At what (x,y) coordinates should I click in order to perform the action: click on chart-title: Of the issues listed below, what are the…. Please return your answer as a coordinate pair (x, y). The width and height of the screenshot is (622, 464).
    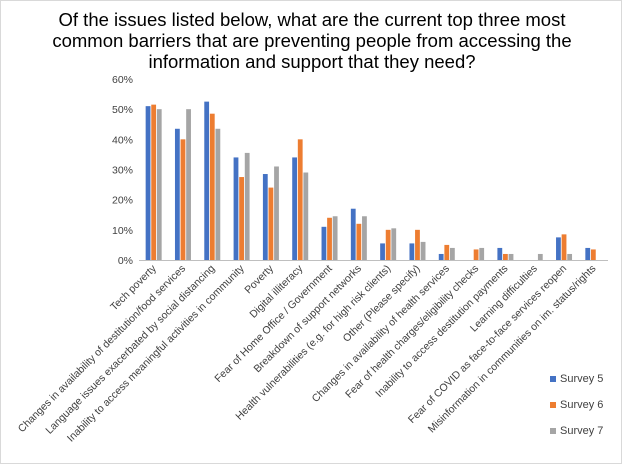
    Looking at the image, I should click on (312, 40).